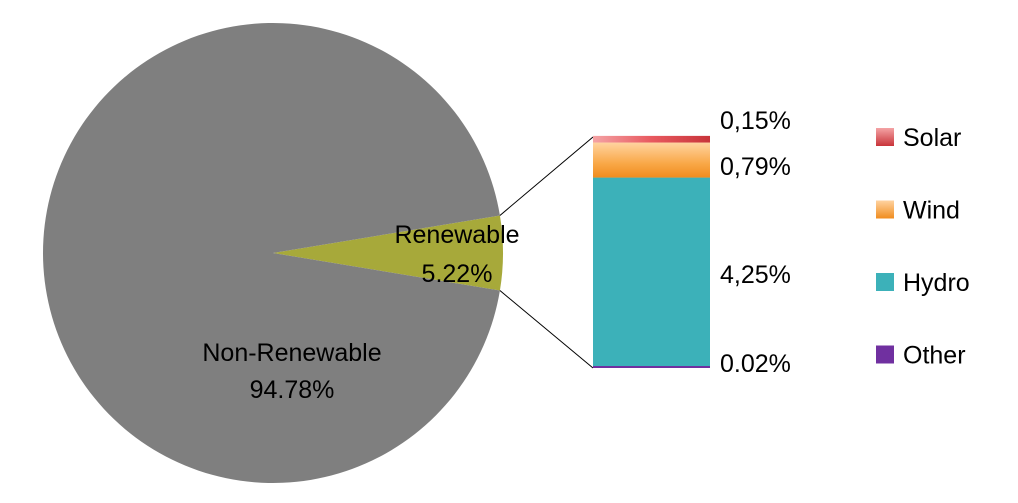 This screenshot has width=1018, height=503. Describe the element at coordinates (755, 167) in the screenshot. I see `bar-label-wind: 0,79%` at that location.